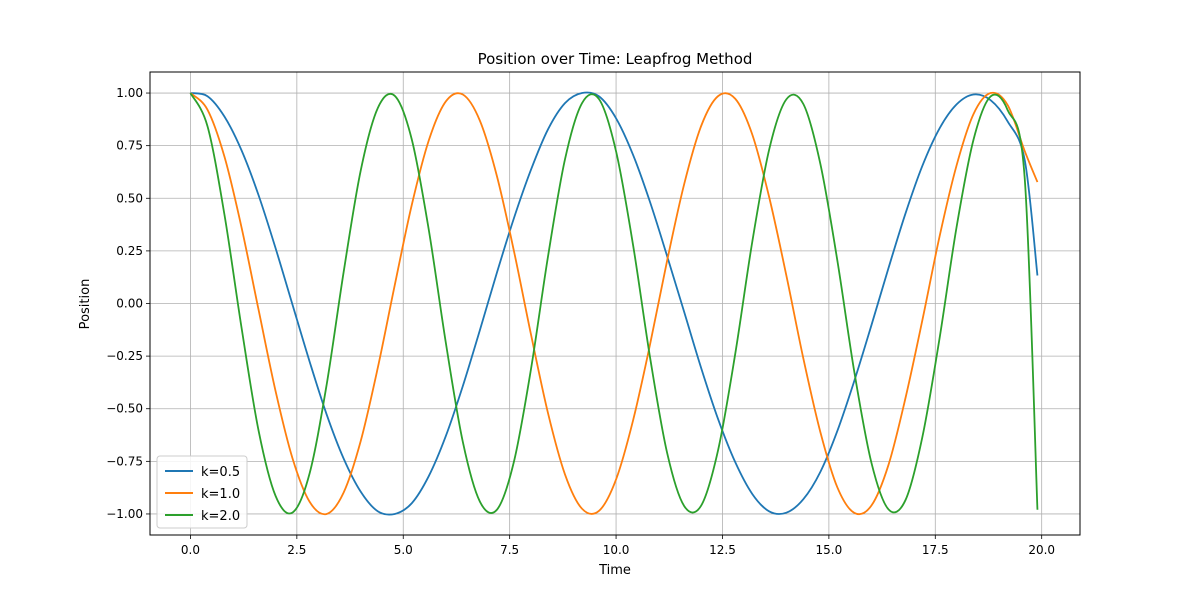 This screenshot has width=1200, height=600. What do you see at coordinates (296, 550) in the screenshot?
I see `x-tick-label: 2.5` at bounding box center [296, 550].